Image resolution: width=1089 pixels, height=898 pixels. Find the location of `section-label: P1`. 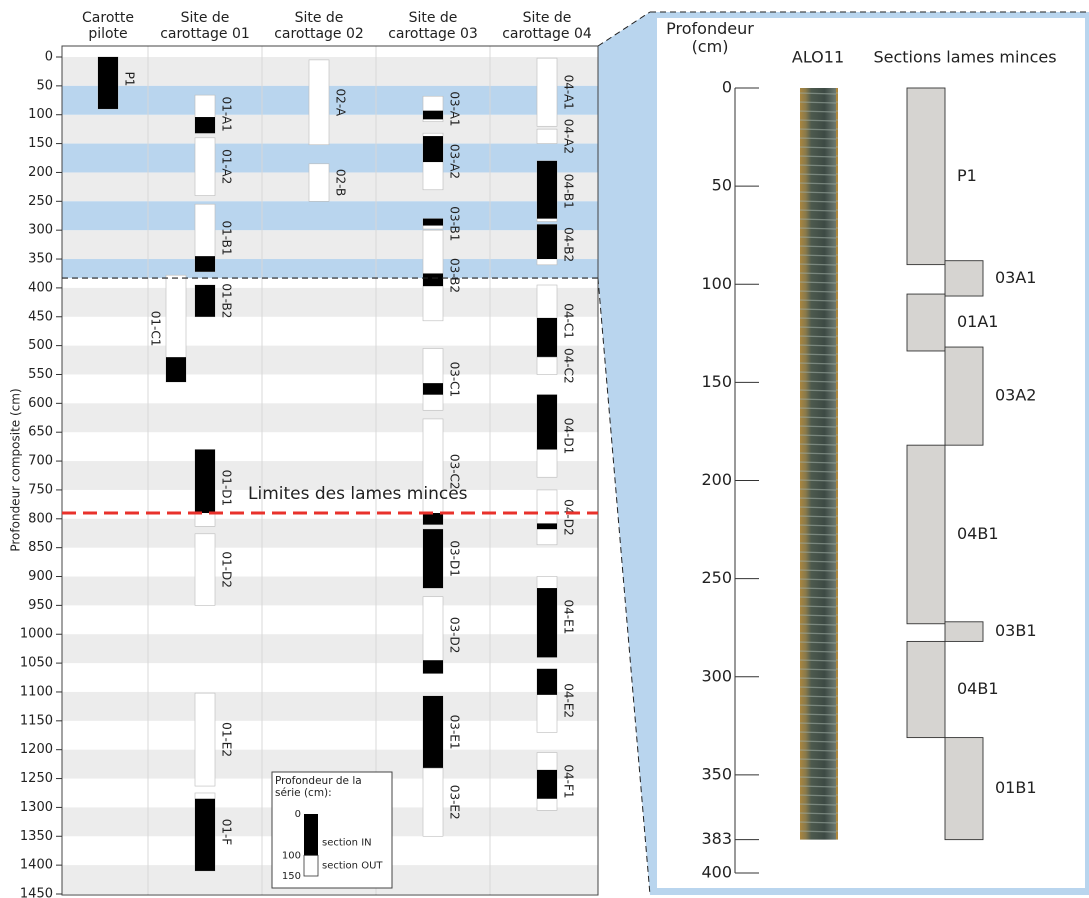

section-label: P1 is located at coordinates (130, 79).